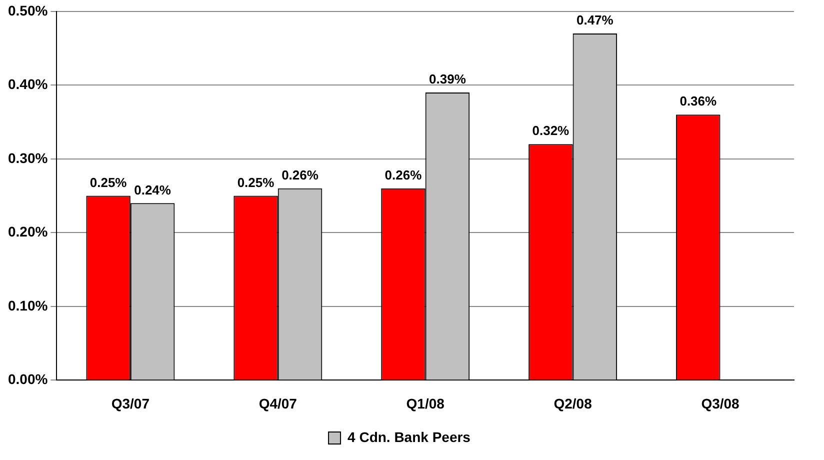  What do you see at coordinates (28, 305) in the screenshot?
I see `y-tick-label: 0.10%` at bounding box center [28, 305].